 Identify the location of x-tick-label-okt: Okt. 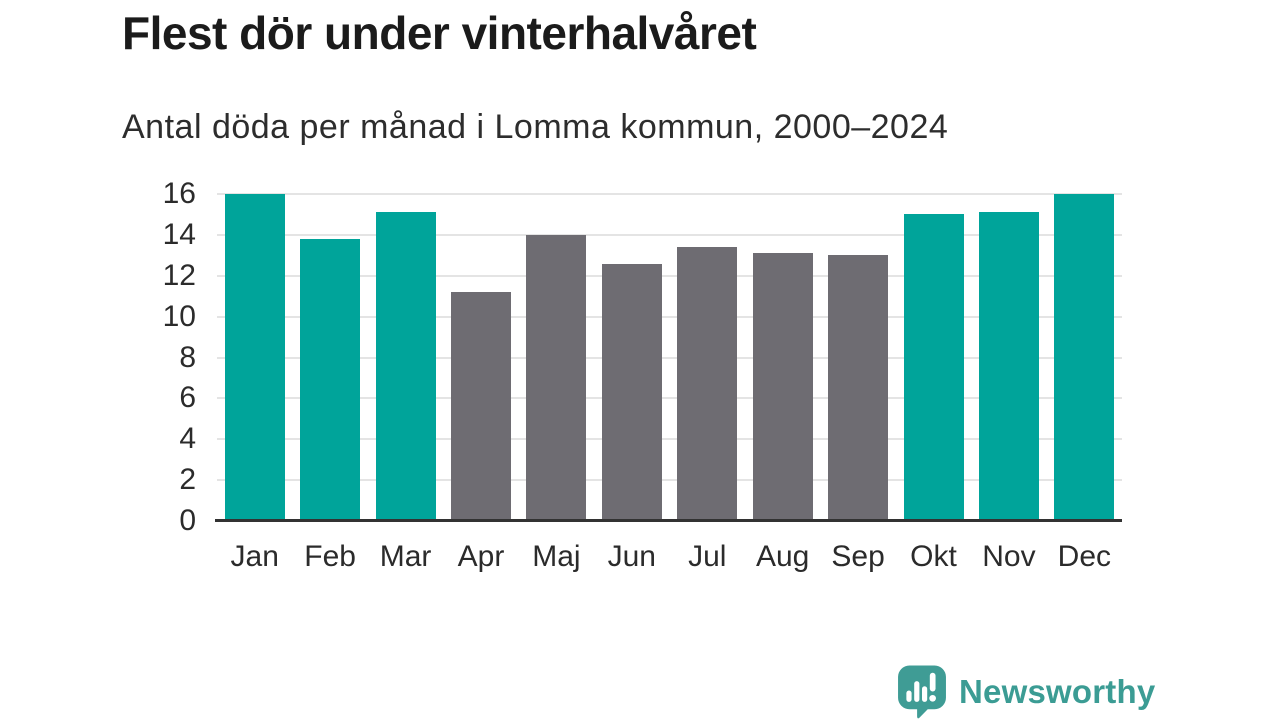
(933, 556).